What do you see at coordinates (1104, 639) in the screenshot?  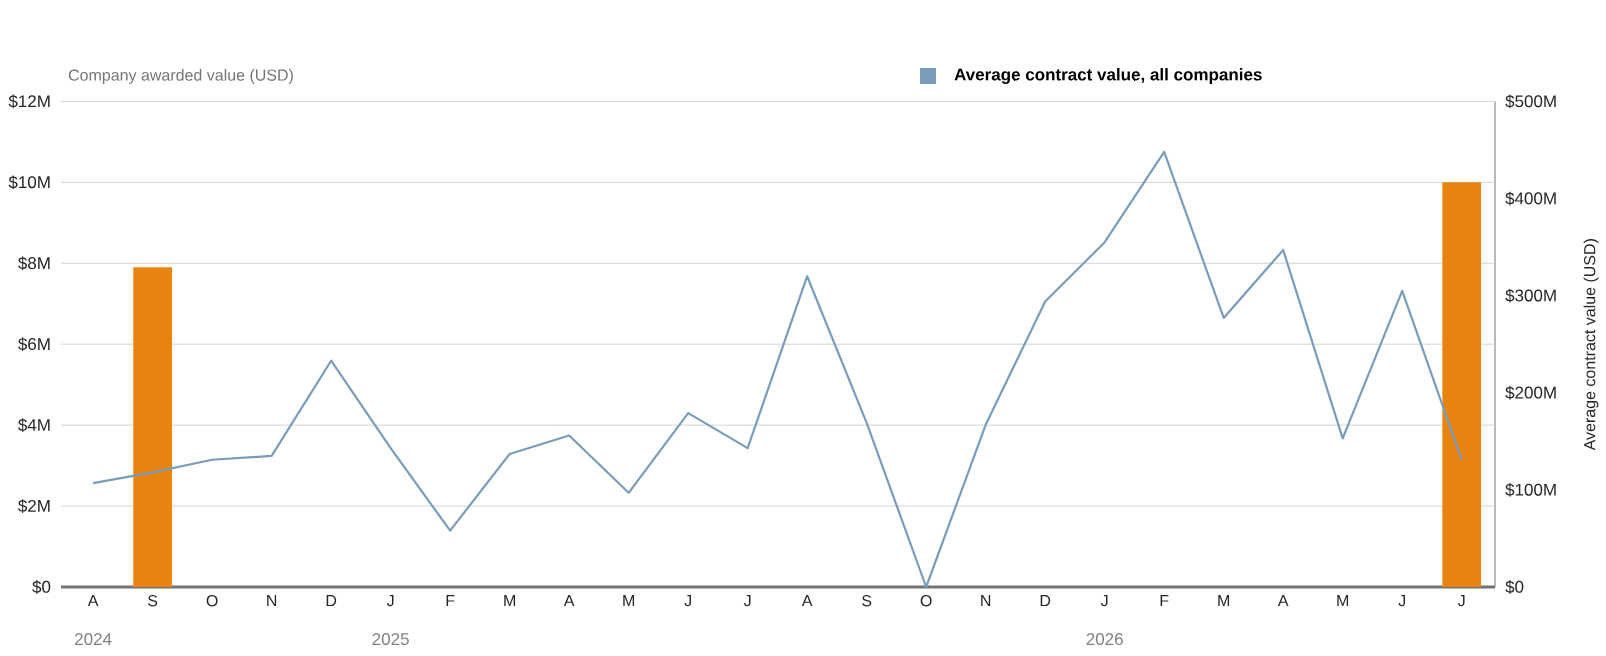 I see `text: 2026` at bounding box center [1104, 639].